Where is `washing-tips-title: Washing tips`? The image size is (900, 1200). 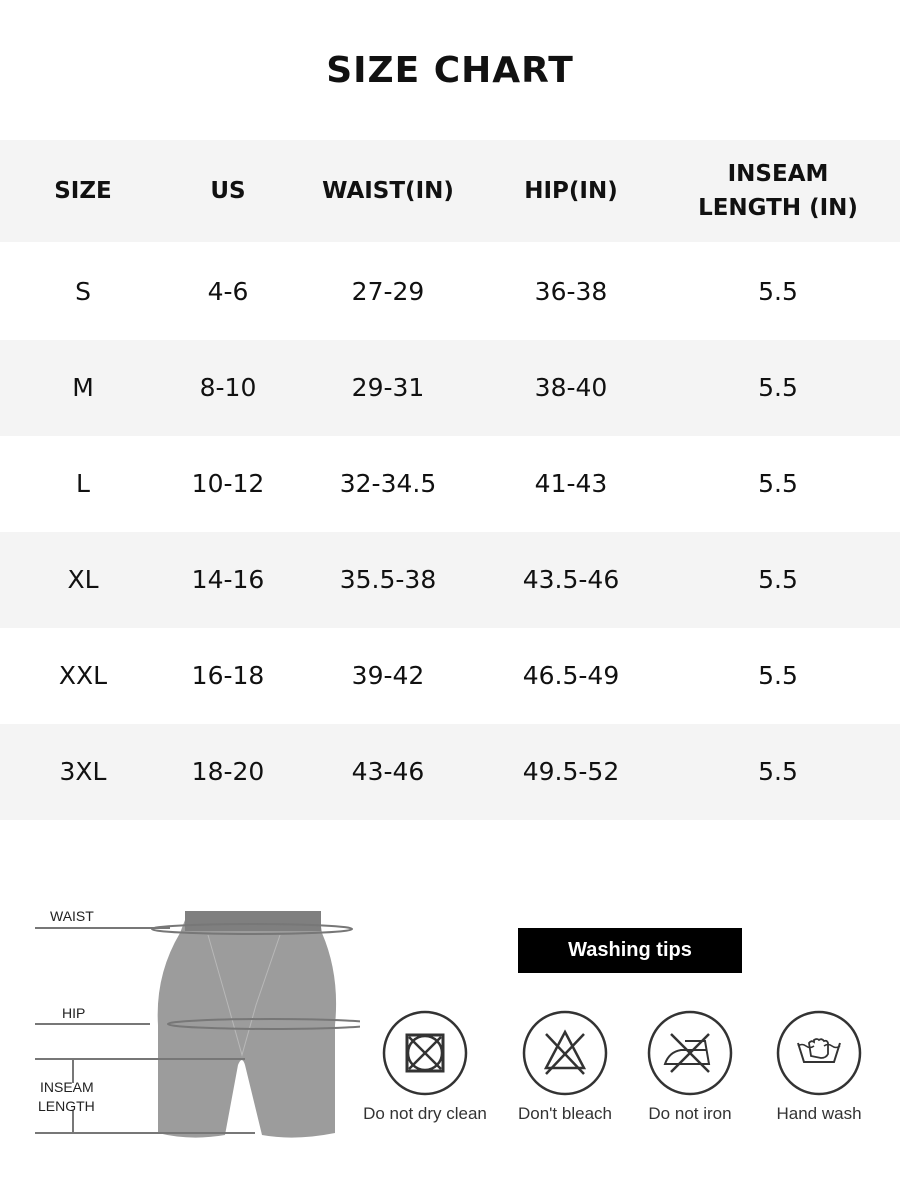 washing-tips-title: Washing tips is located at coordinates (630, 950).